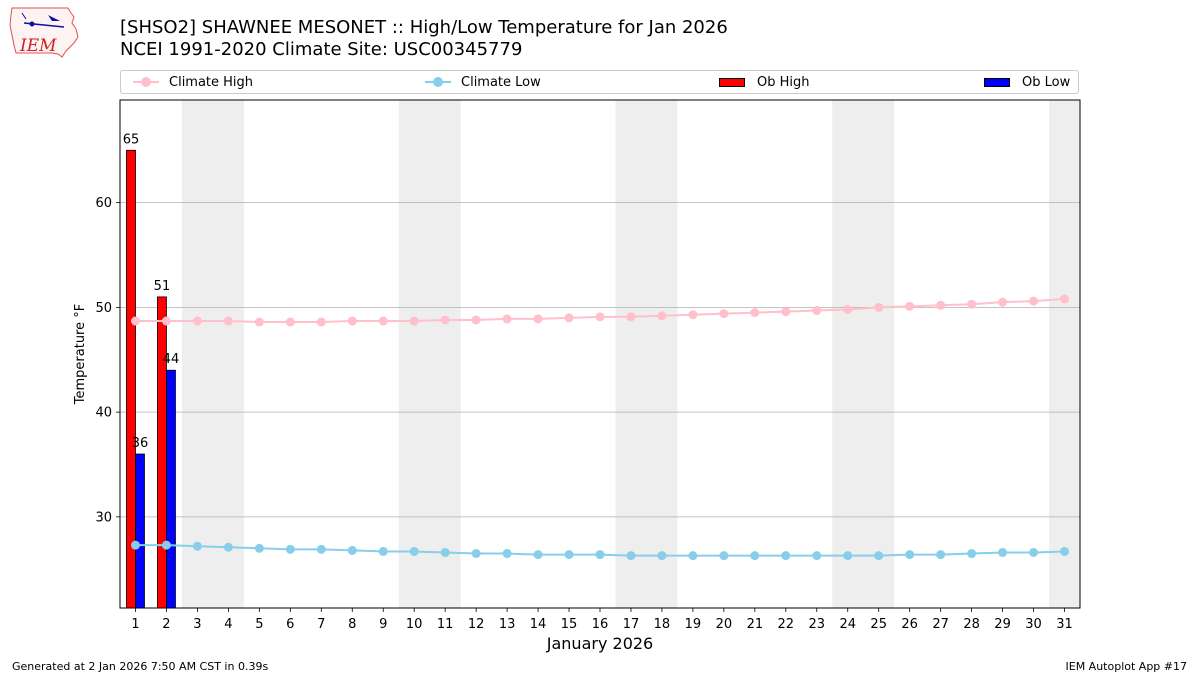  Describe the element at coordinates (135, 624) in the screenshot. I see `x-tick-label: 1` at that location.